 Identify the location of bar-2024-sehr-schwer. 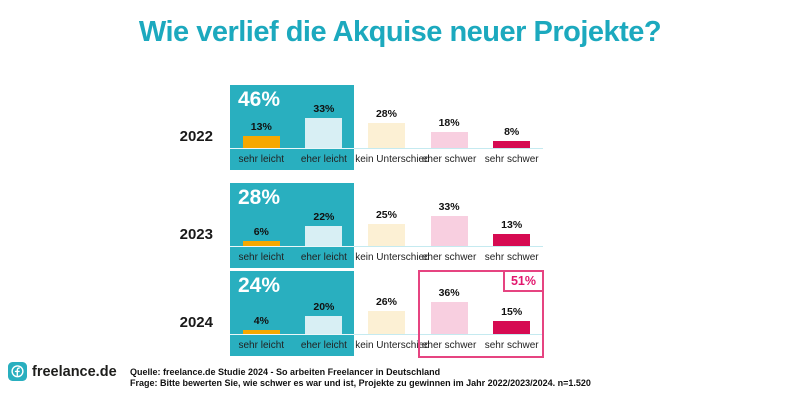
(512, 327).